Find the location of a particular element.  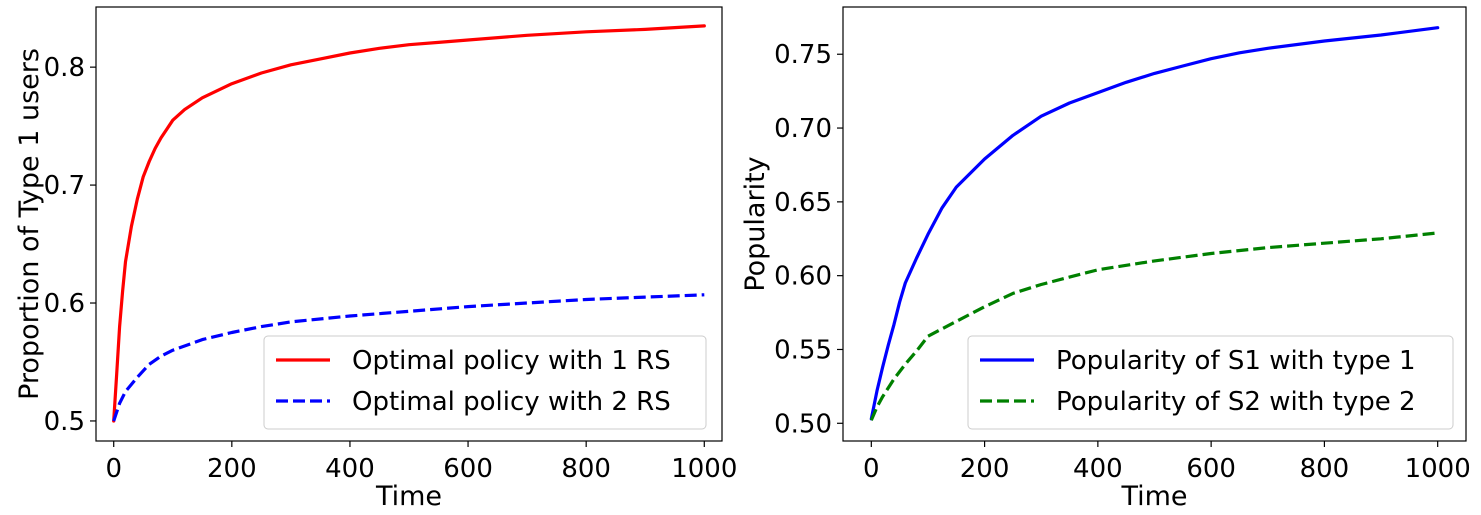

left-x-tick-label: 200 is located at coordinates (232, 469).